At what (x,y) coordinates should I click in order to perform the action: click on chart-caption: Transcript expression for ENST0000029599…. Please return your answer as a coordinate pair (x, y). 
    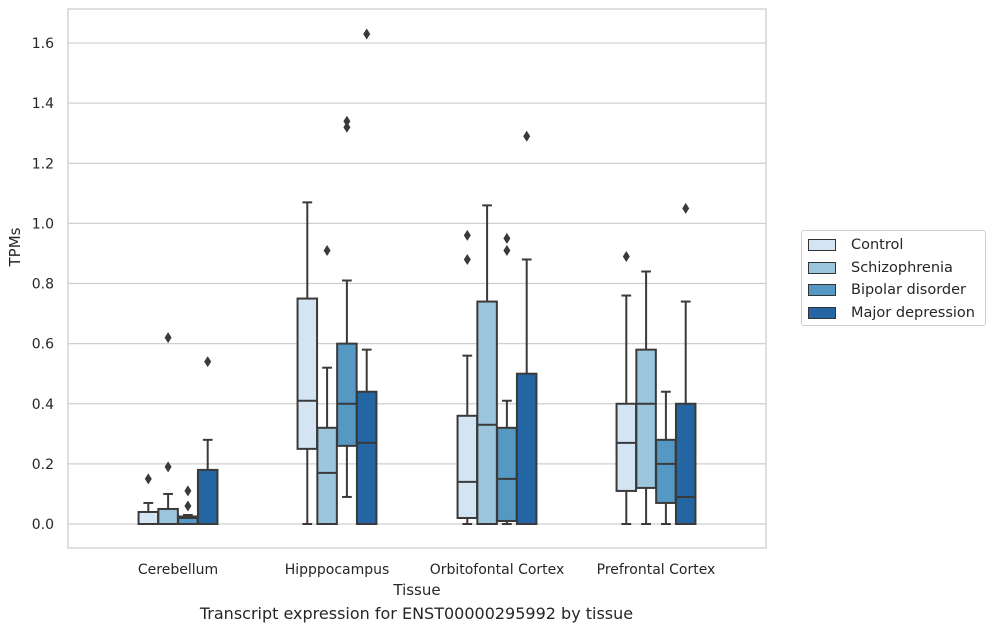
    Looking at the image, I should click on (416, 613).